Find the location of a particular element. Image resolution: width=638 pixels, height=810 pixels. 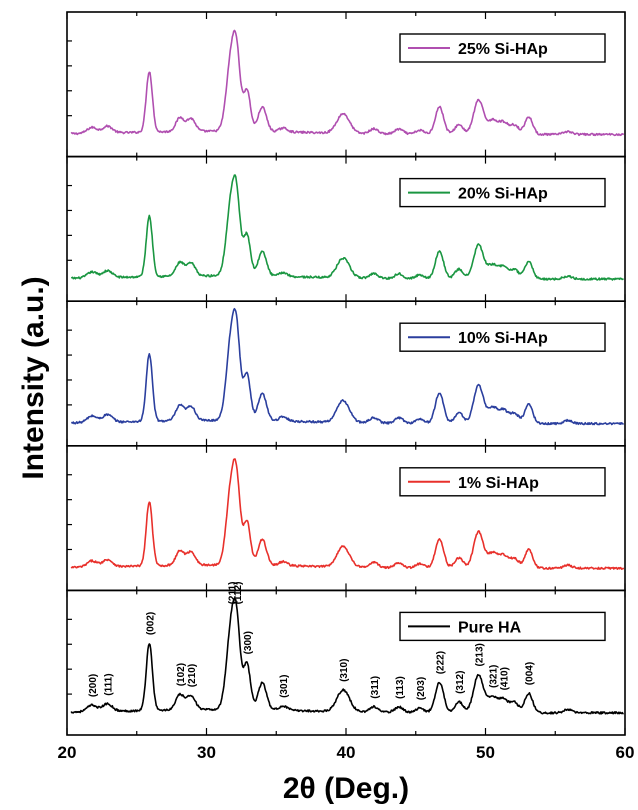

peak-label: (004) is located at coordinates (530, 673).